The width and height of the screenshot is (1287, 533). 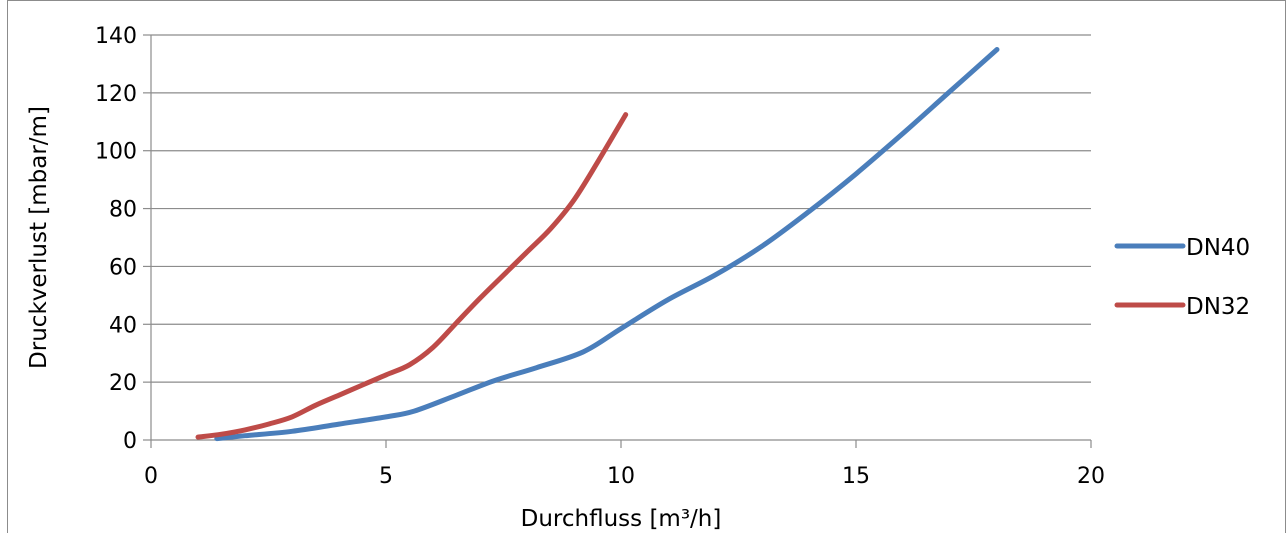 I want to click on x-axis-title: Durchfluss [m³/h], so click(x=621, y=519).